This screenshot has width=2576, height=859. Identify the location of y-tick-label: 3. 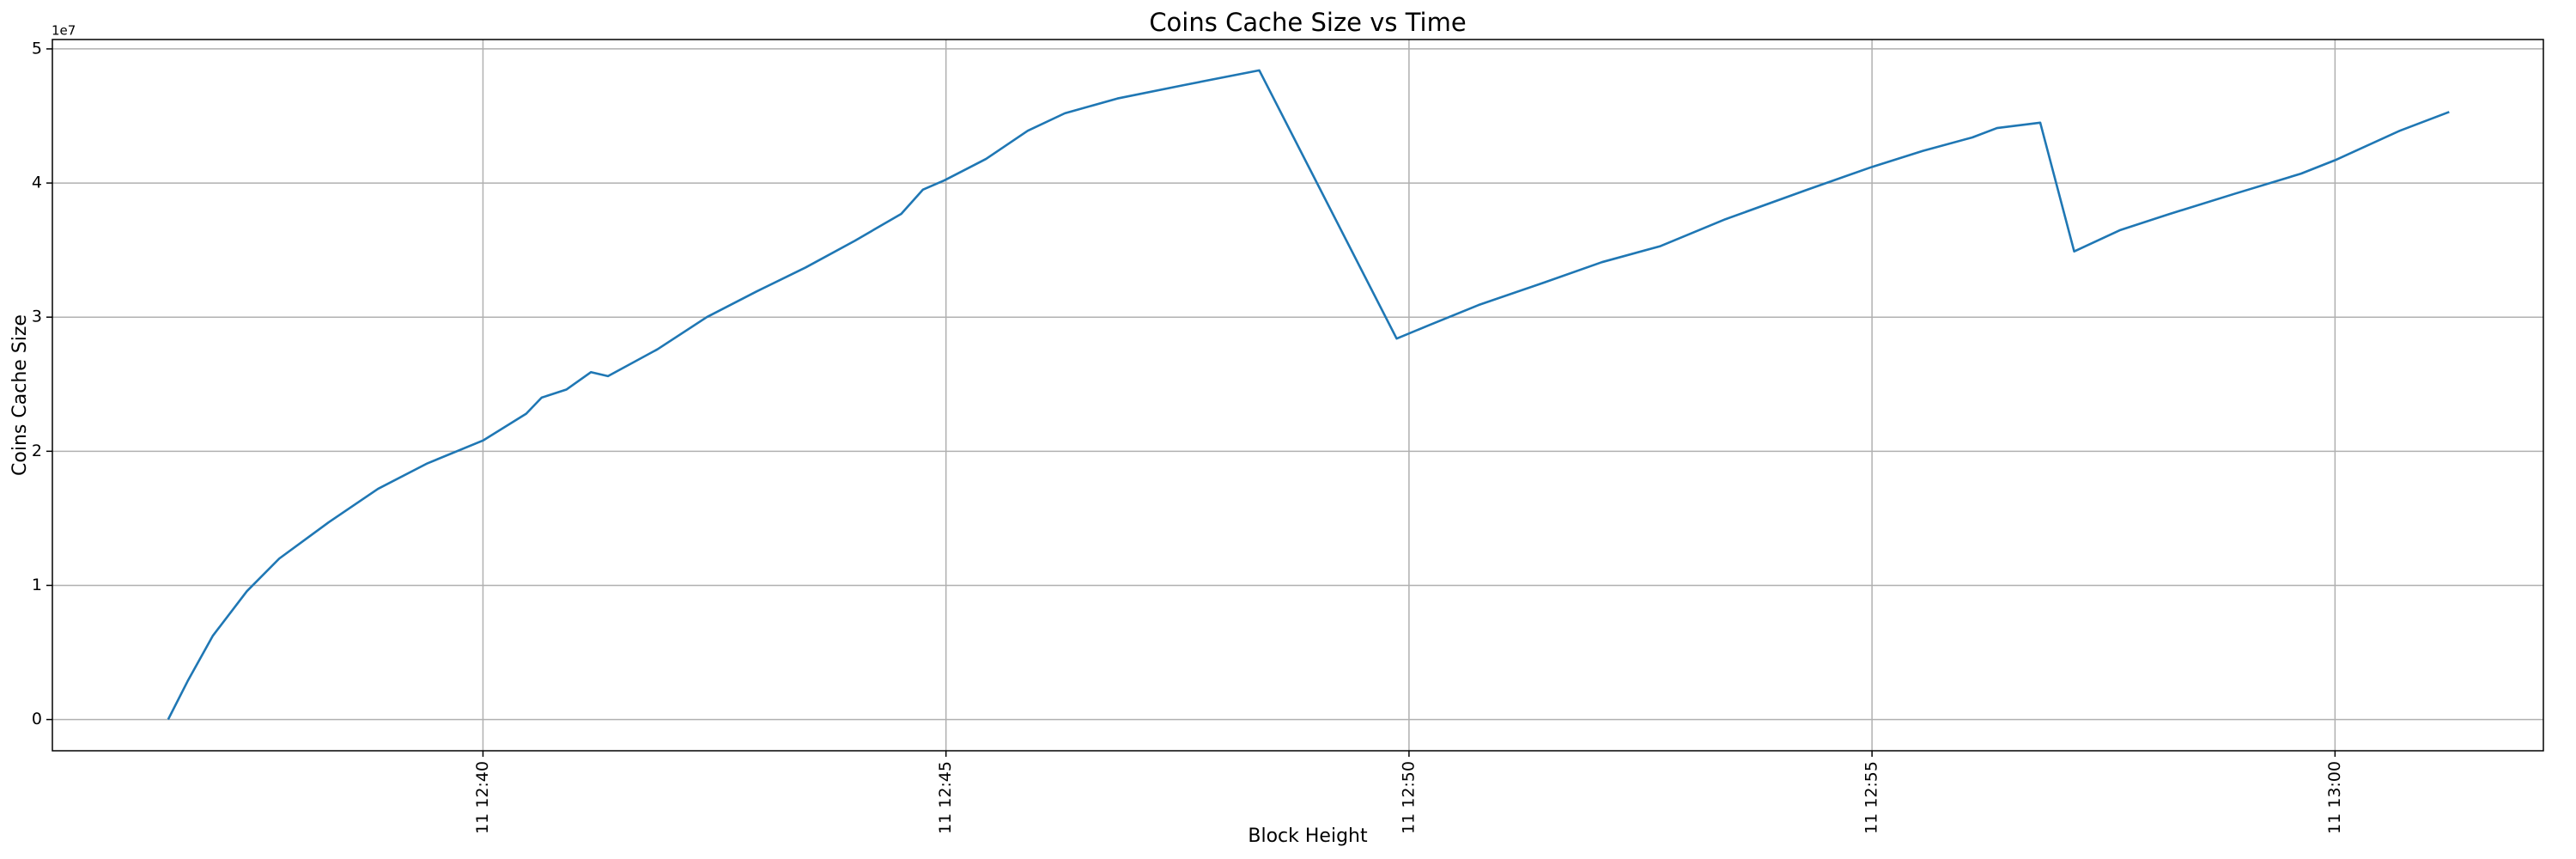
(37, 317).